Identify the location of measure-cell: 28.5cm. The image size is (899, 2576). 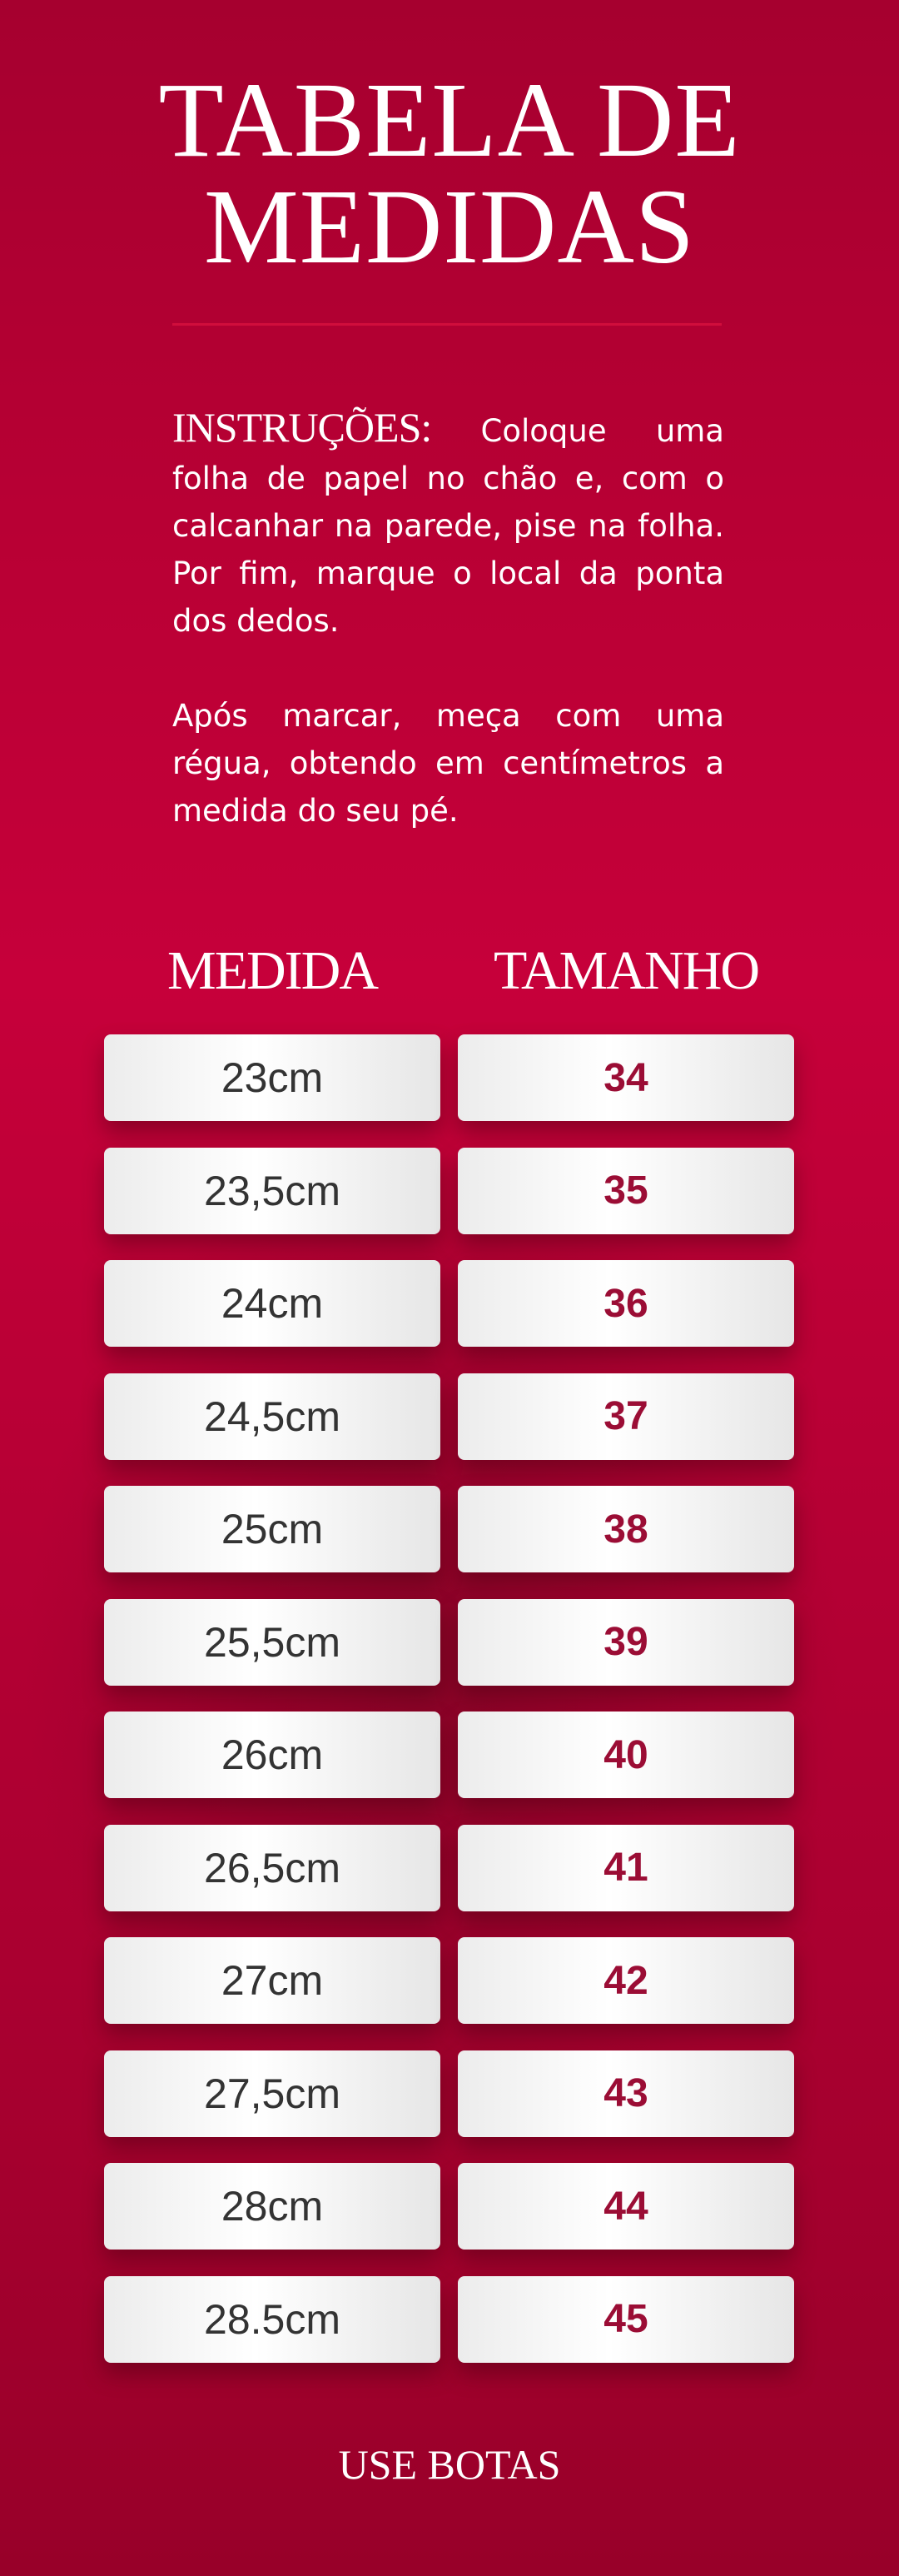
(272, 2319).